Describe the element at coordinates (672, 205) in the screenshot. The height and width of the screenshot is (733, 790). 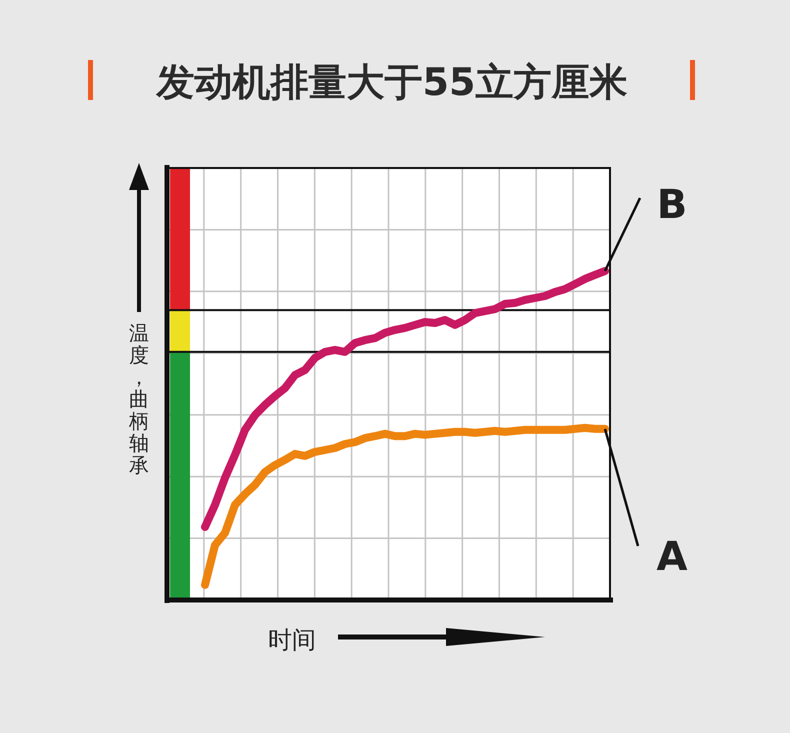
I see `series-label: B` at that location.